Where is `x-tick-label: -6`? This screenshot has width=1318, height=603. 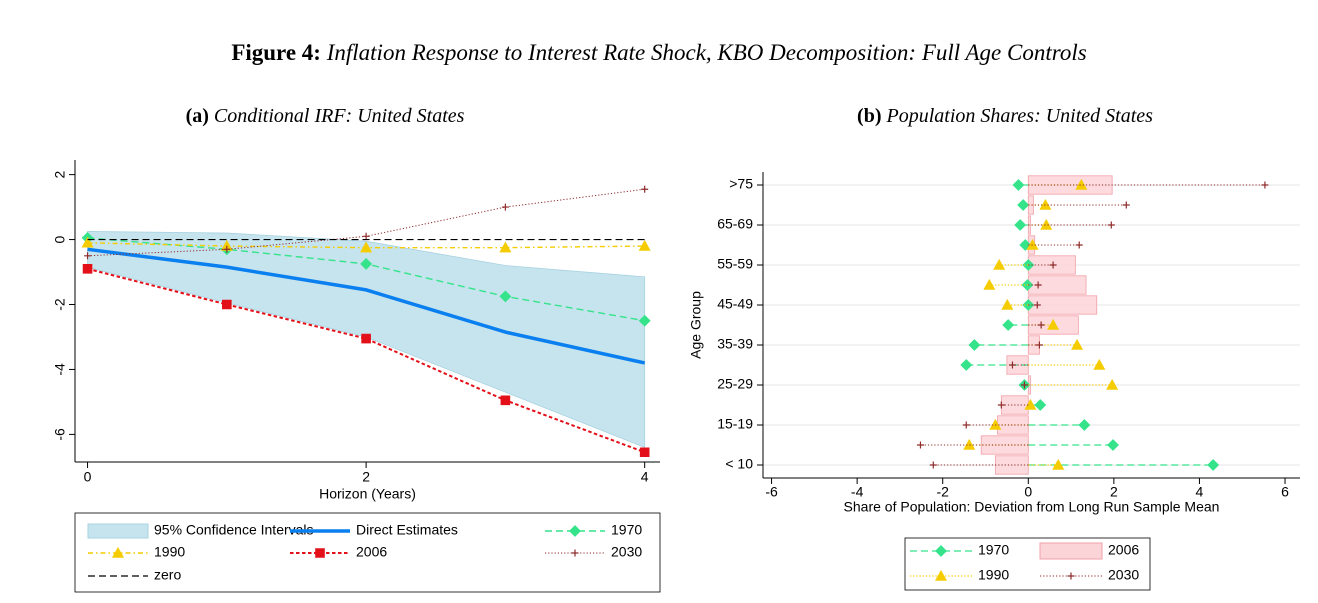
x-tick-label: -6 is located at coordinates (771, 492).